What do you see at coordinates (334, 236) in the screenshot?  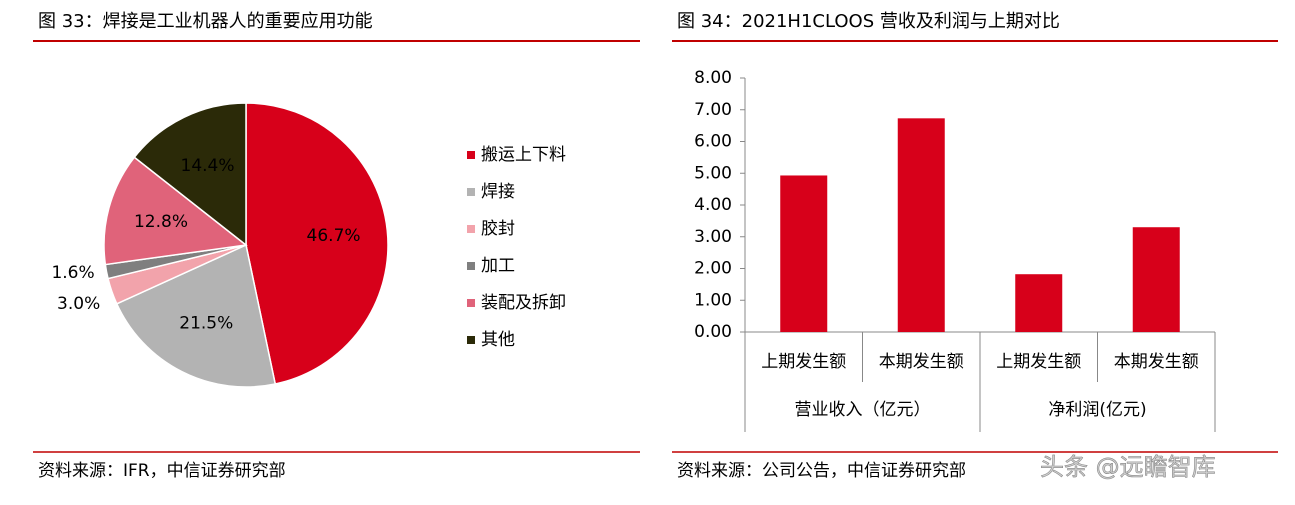 I see `value-label: 46.7%` at bounding box center [334, 236].